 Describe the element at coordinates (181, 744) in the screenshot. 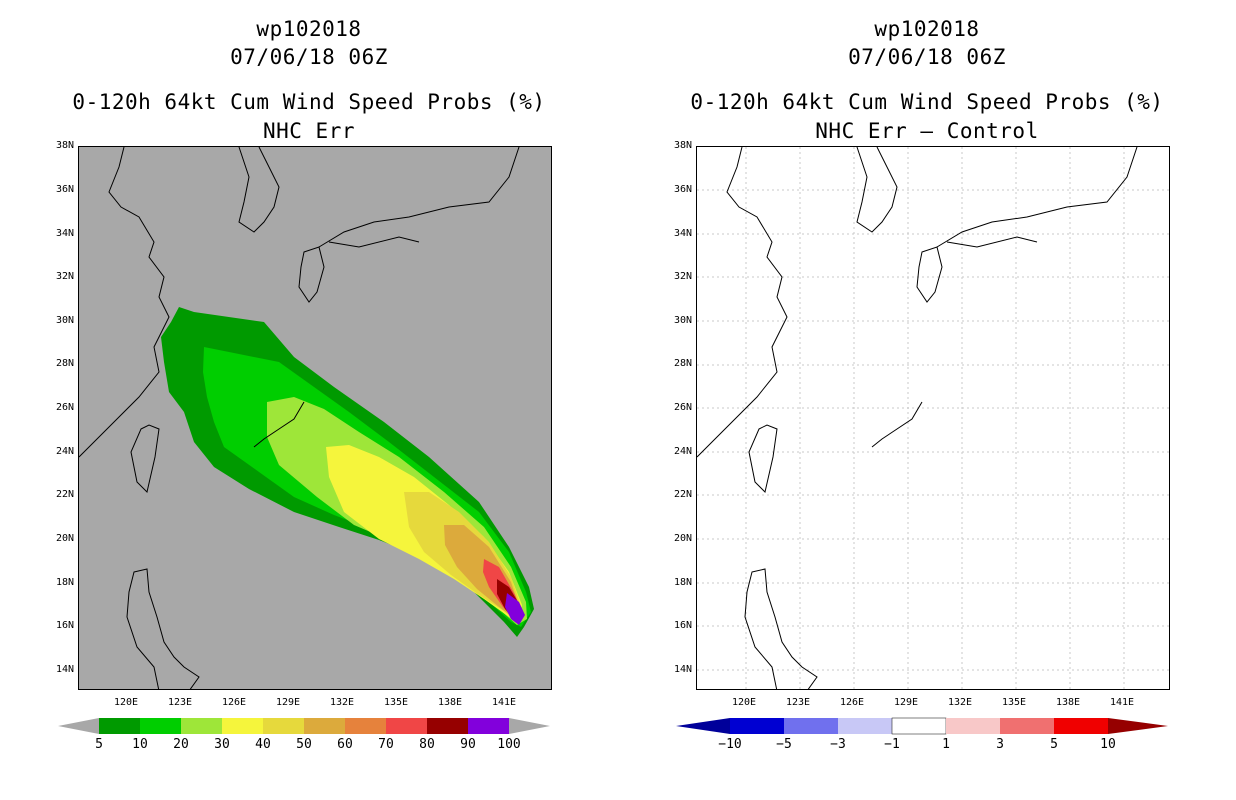

I see `colorbar-label: 20` at that location.